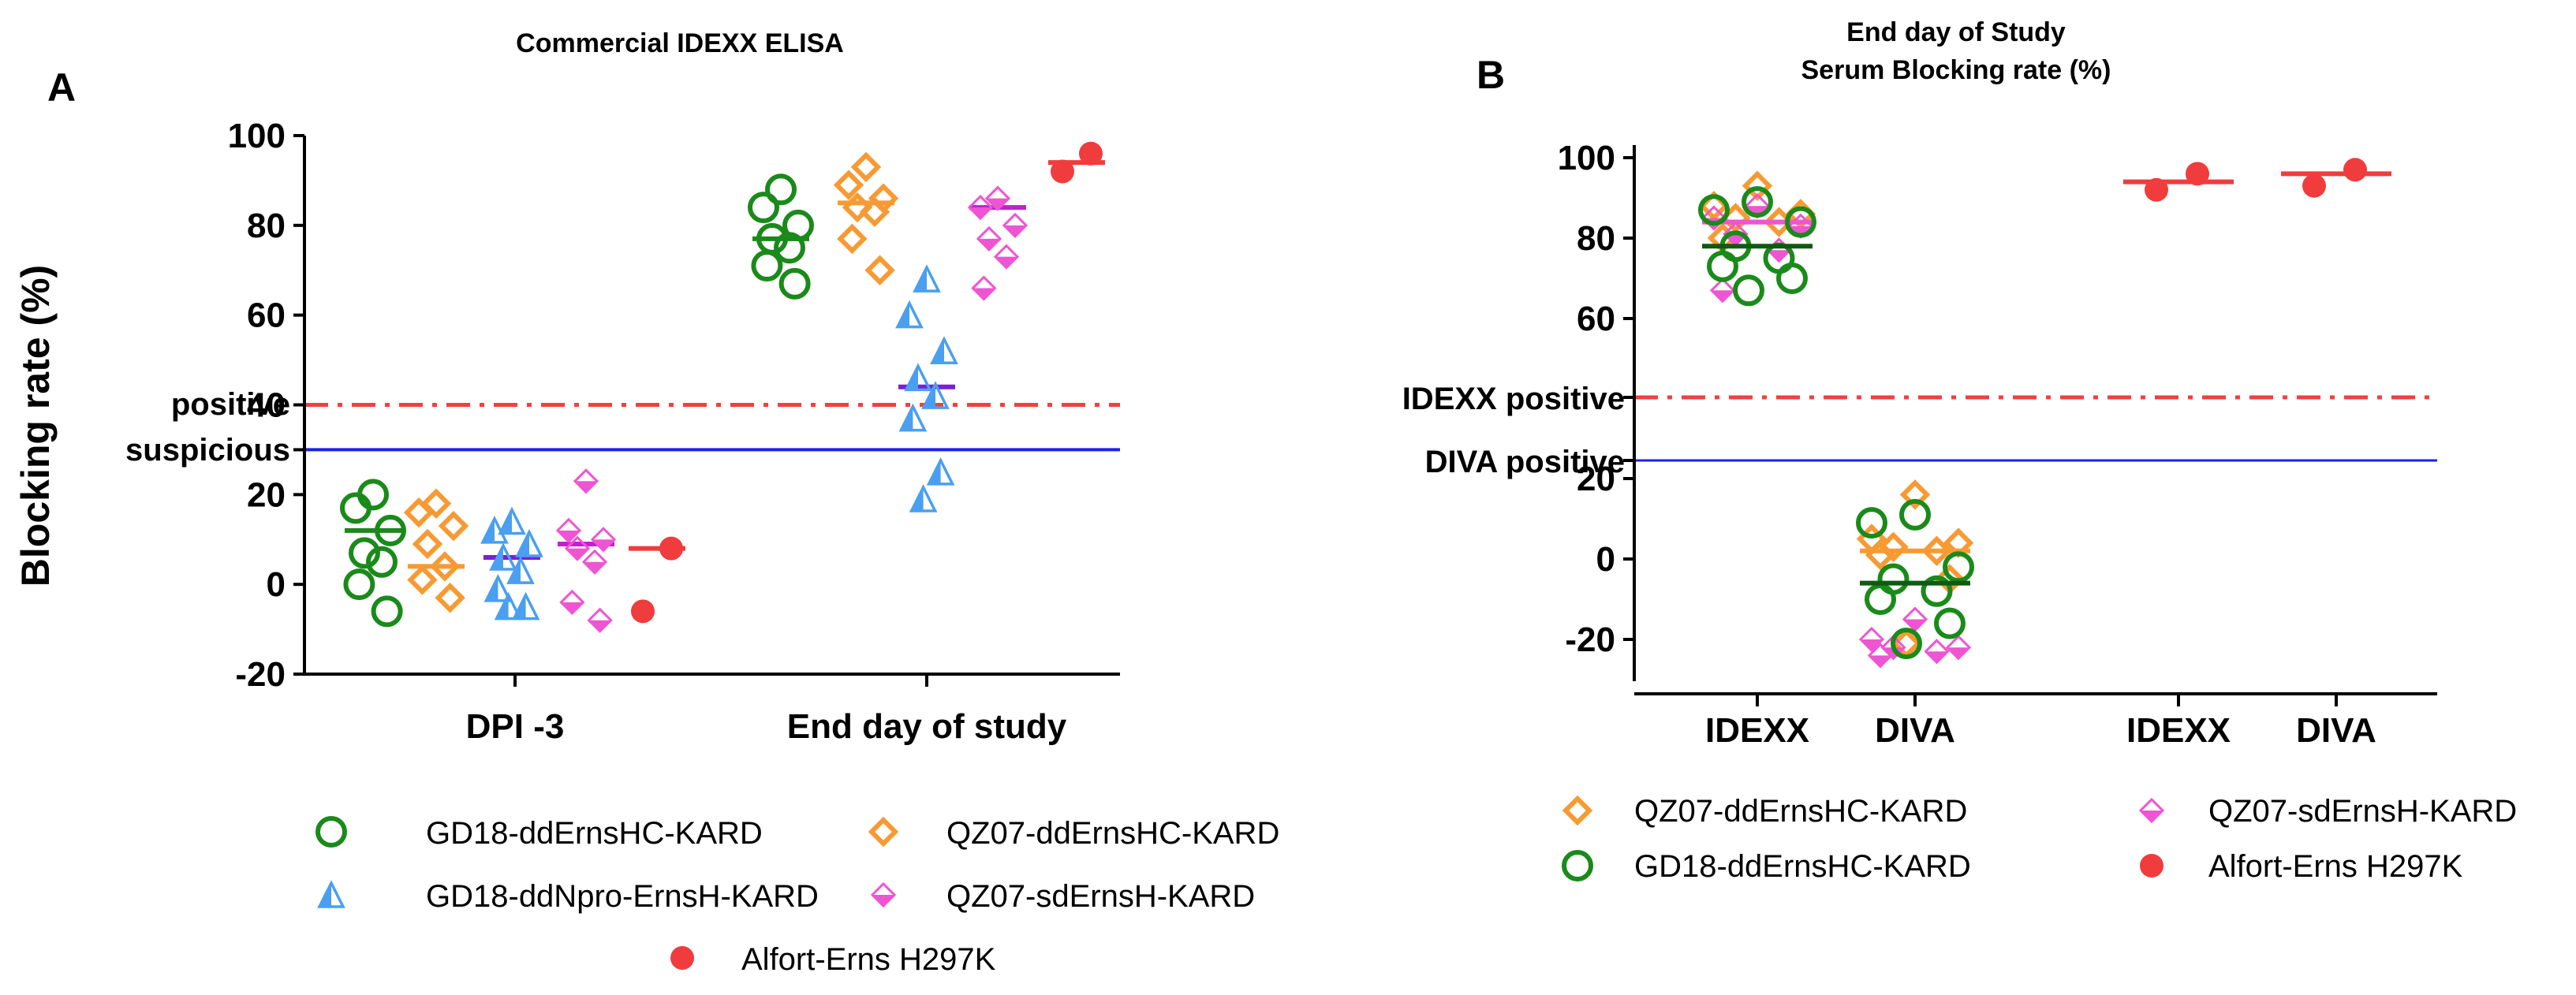 The width and height of the screenshot is (2576, 995). Describe the element at coordinates (1956, 32) in the screenshot. I see `panel-b-title: End day of Study` at that location.